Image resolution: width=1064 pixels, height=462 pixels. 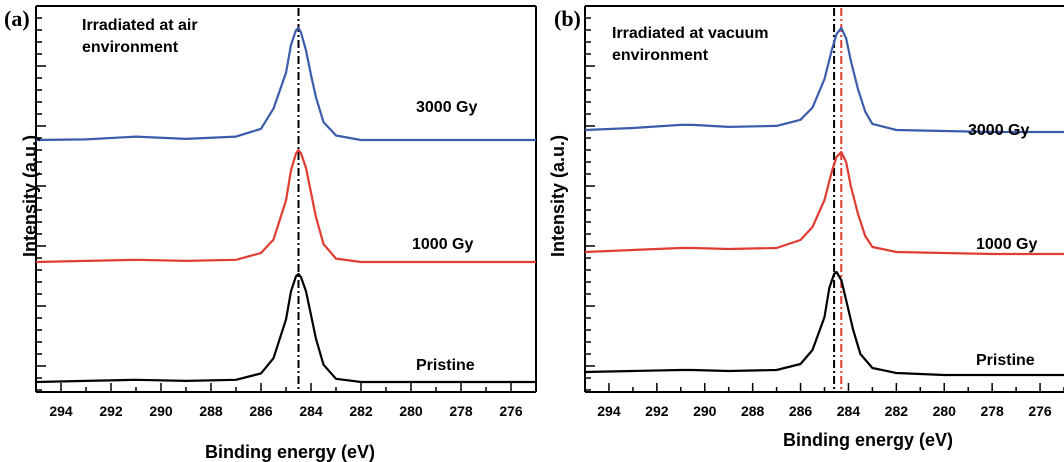 What do you see at coordinates (17, 18) in the screenshot?
I see `panel-label: (a)` at bounding box center [17, 18].